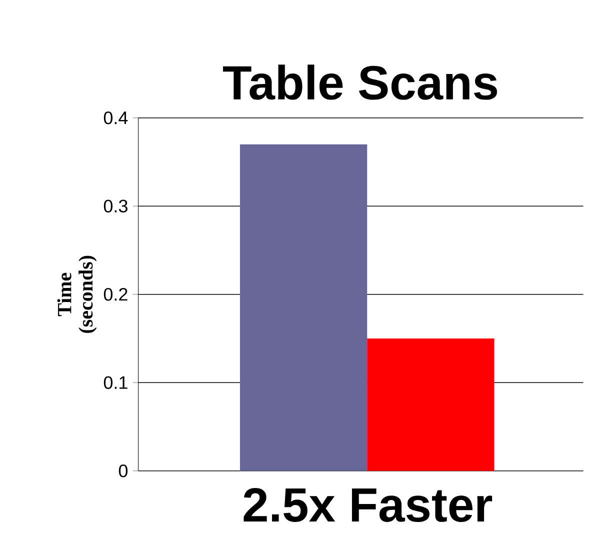  What do you see at coordinates (116, 206) in the screenshot?
I see `y-tick-label: 0.3` at bounding box center [116, 206].